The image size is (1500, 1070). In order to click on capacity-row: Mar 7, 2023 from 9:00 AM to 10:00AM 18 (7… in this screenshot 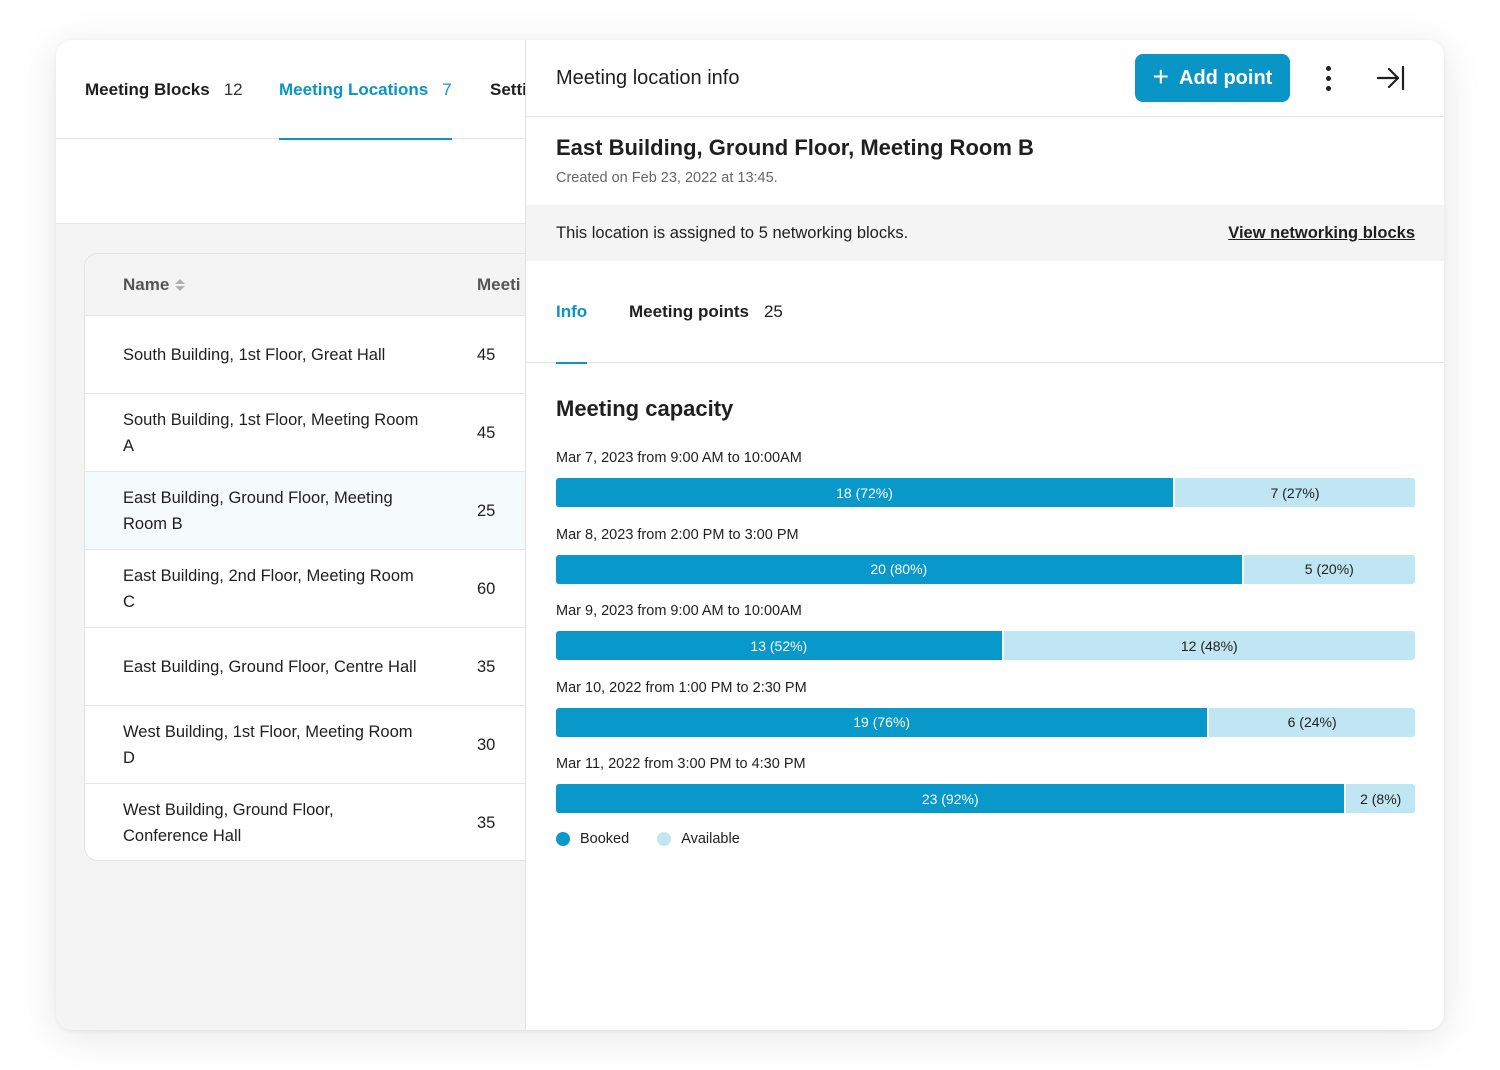, I will do `click(985, 486)`.